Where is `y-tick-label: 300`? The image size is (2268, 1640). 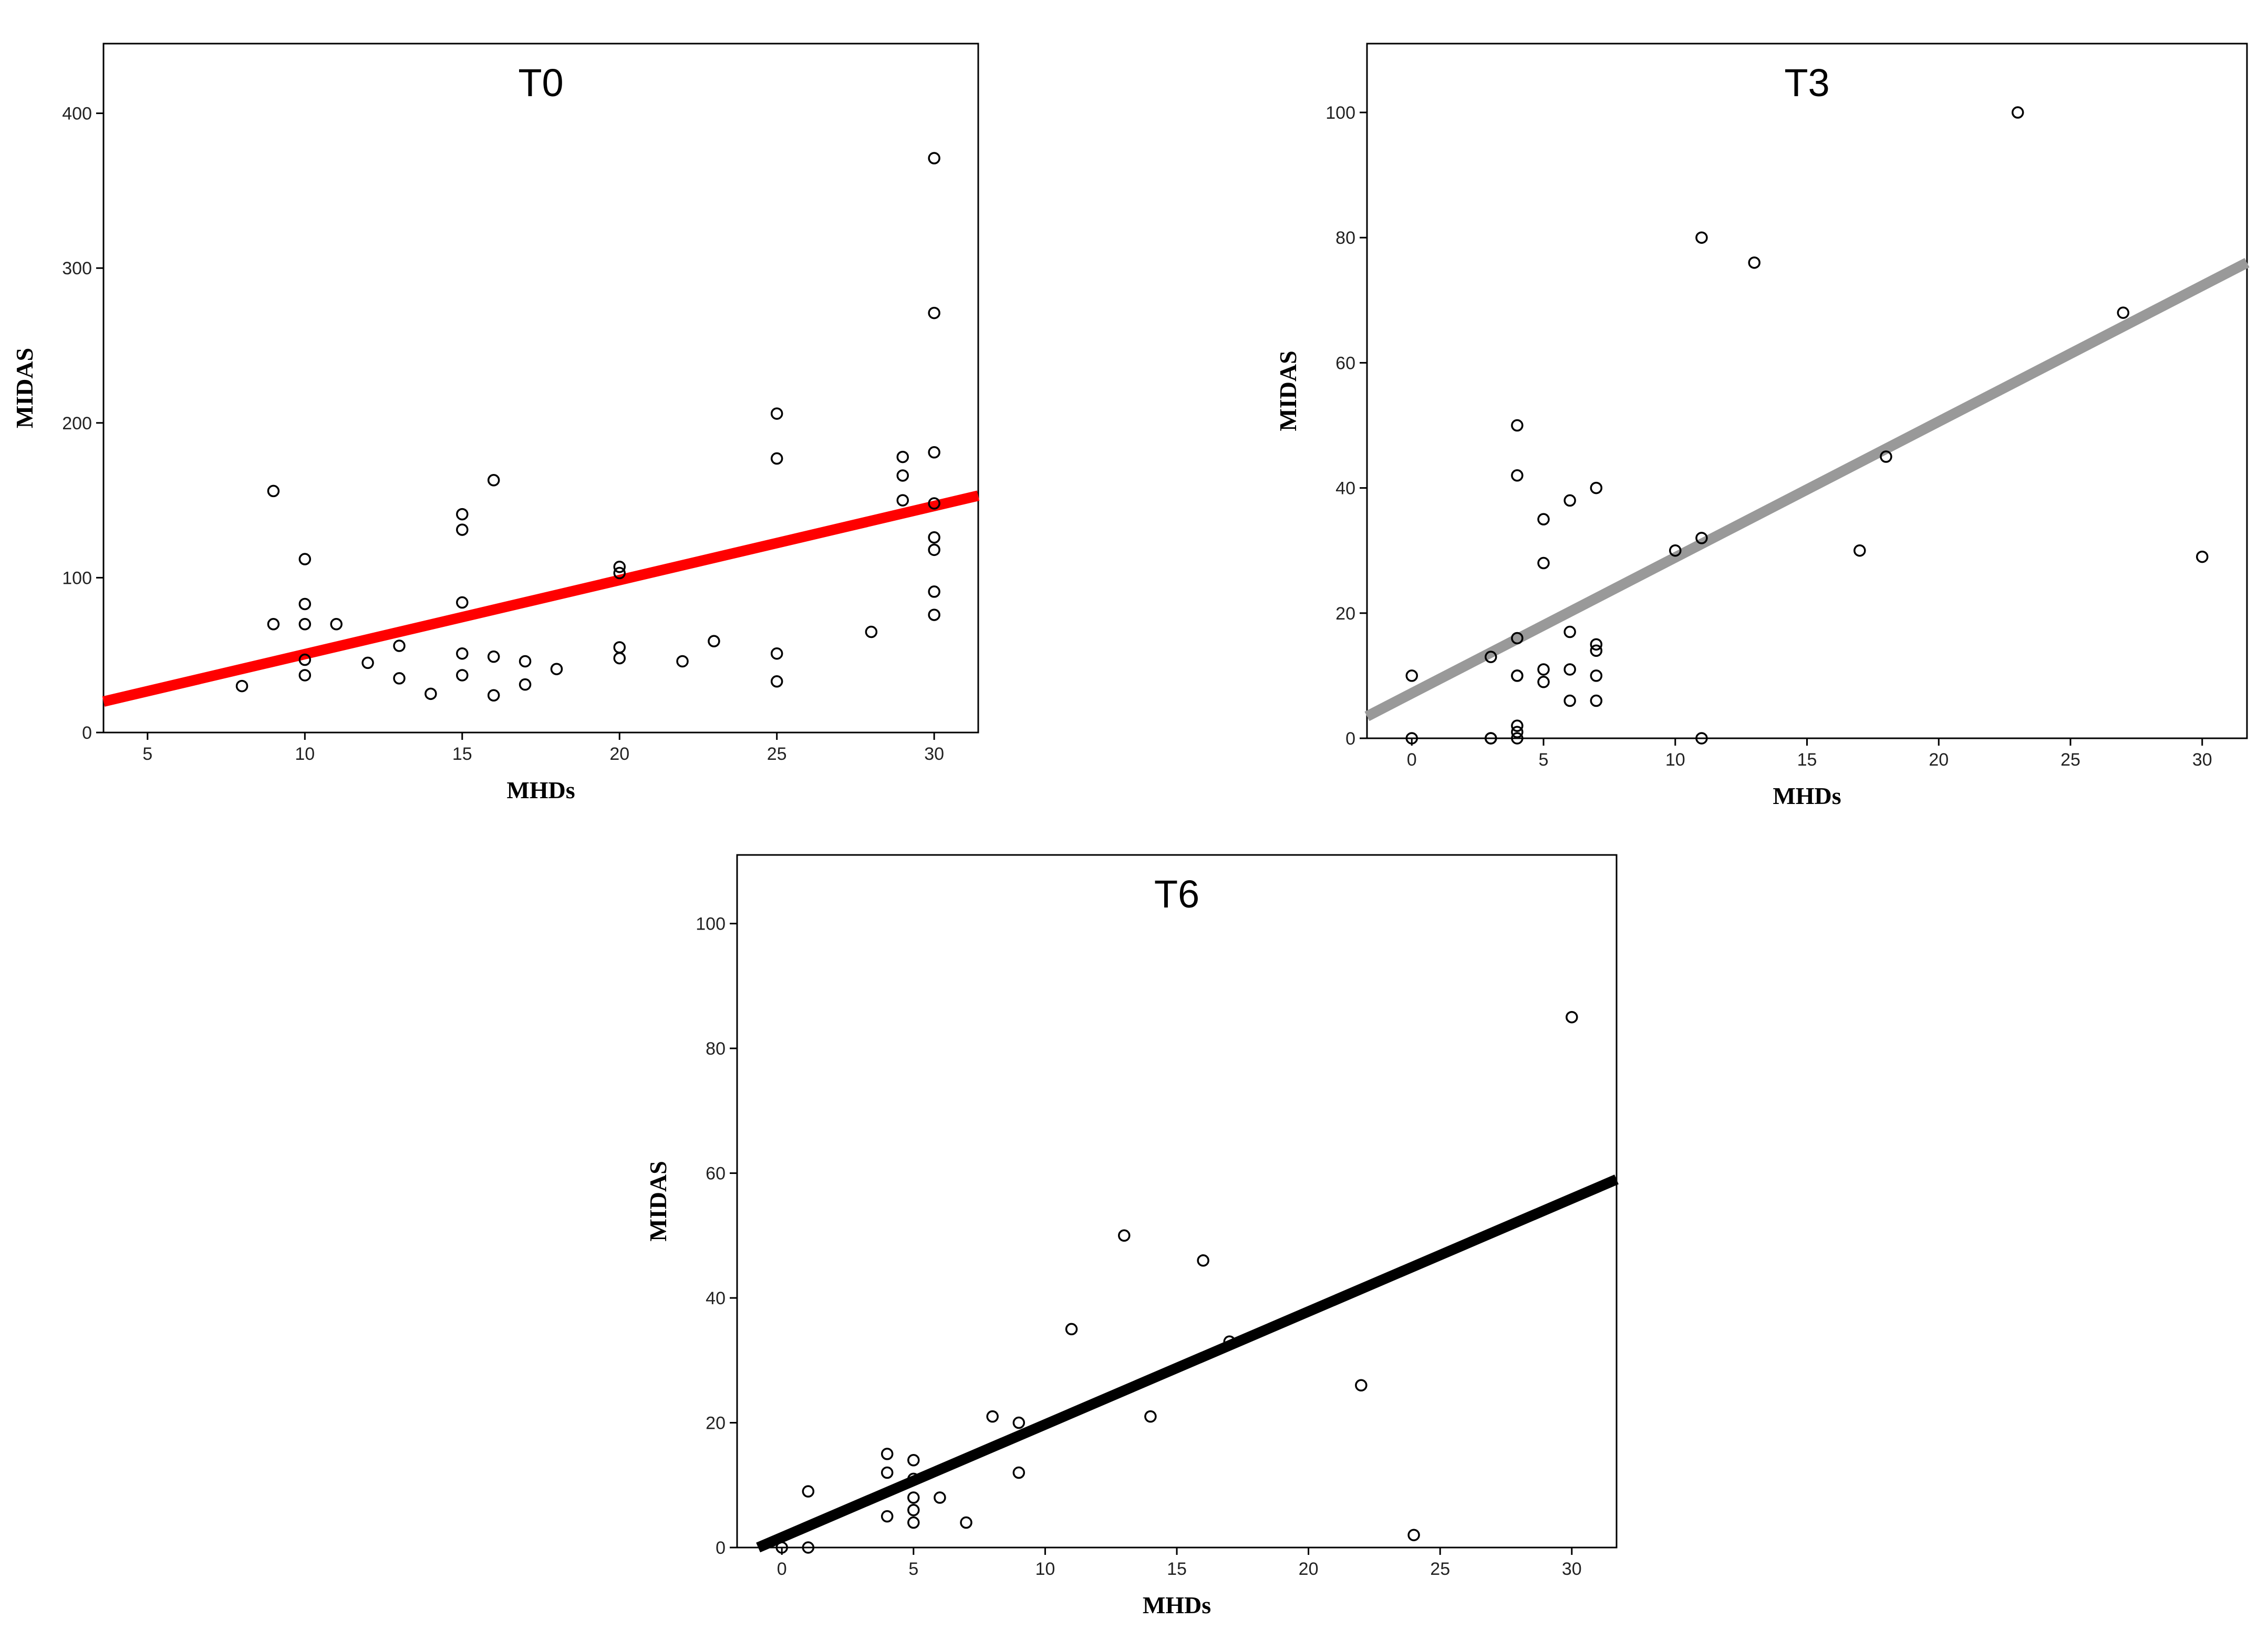
y-tick-label: 300 is located at coordinates (77, 269).